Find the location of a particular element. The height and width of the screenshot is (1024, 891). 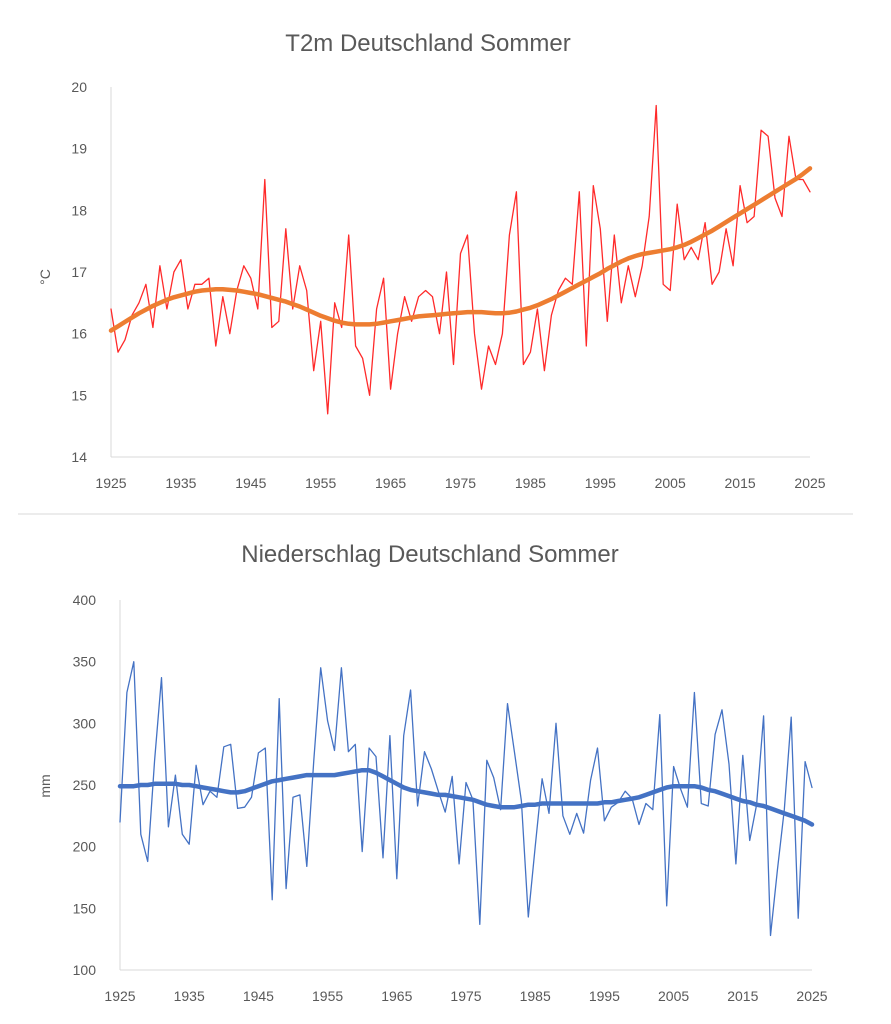

y-tick-label: 250 is located at coordinates (85, 785).